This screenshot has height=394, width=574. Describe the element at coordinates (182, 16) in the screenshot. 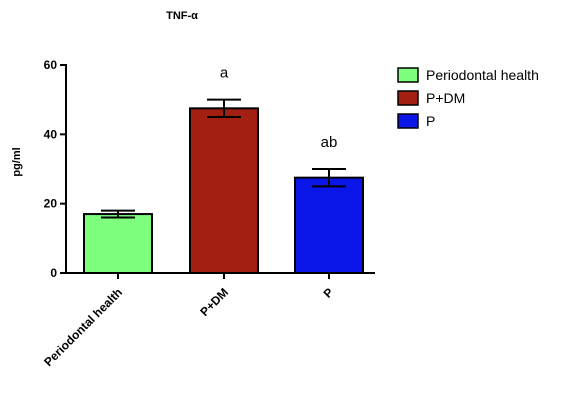

I see `chart-title: TNF-α` at that location.